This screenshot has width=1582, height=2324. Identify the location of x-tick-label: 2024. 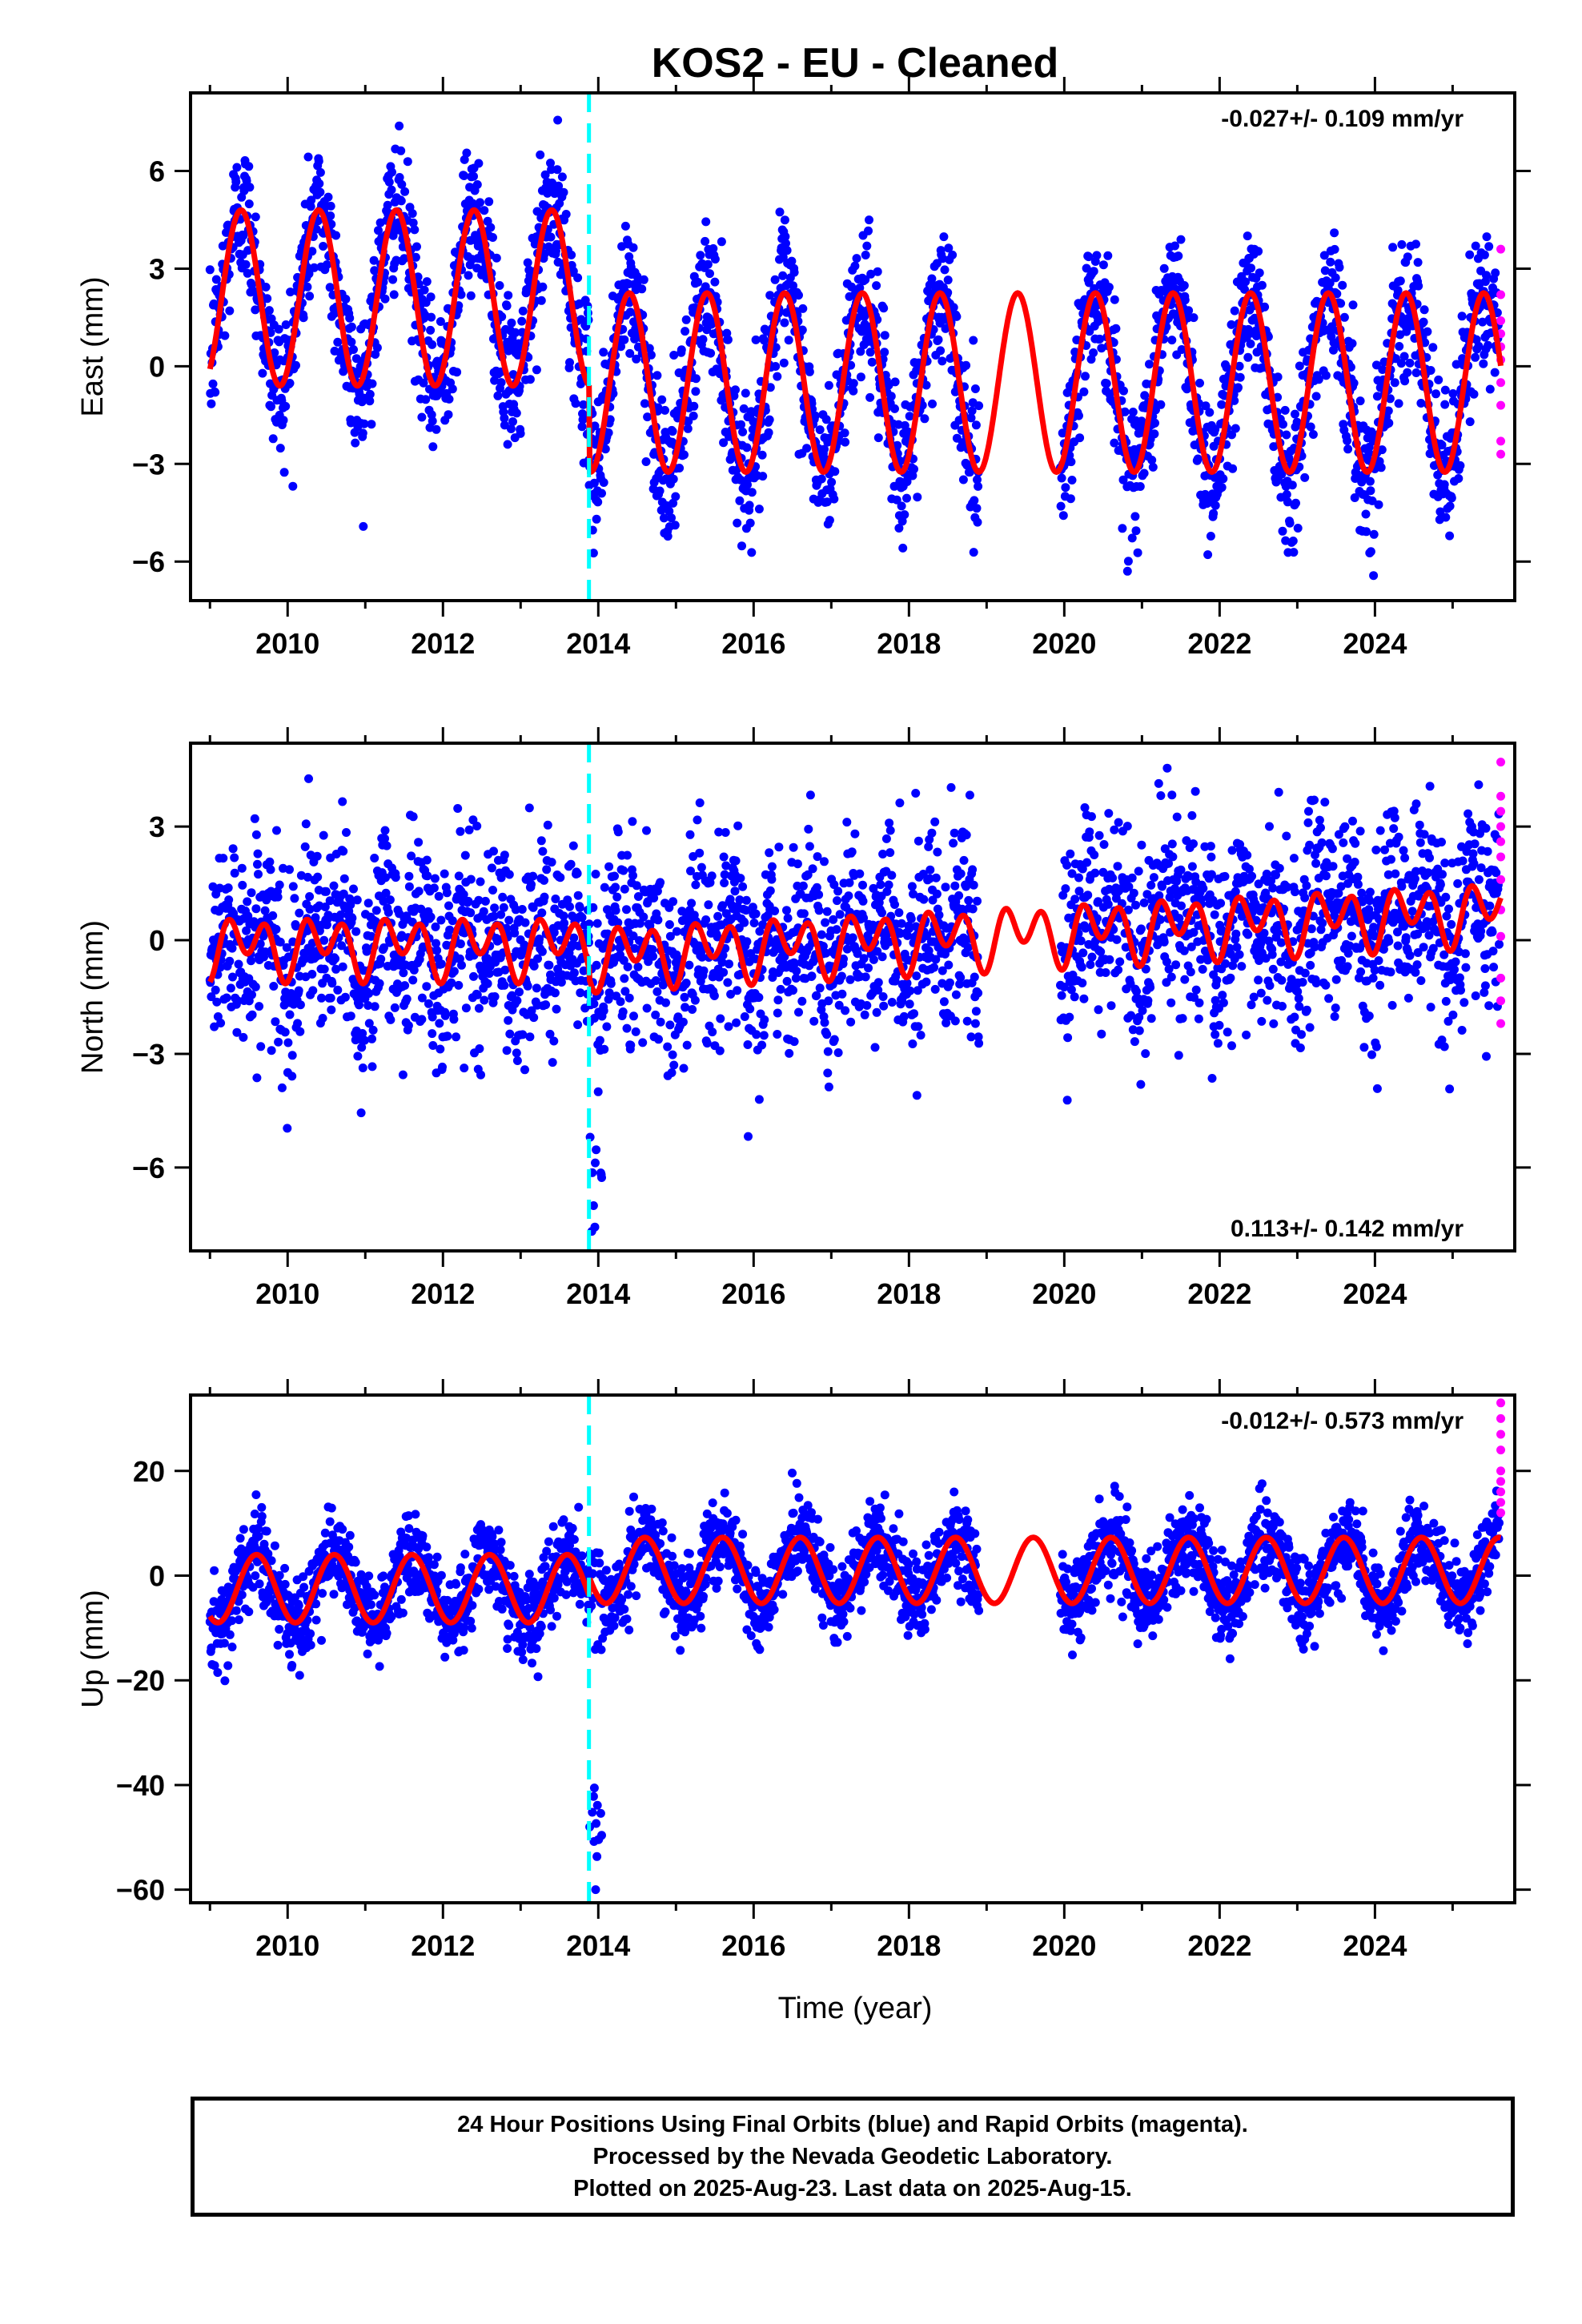
(1375, 644).